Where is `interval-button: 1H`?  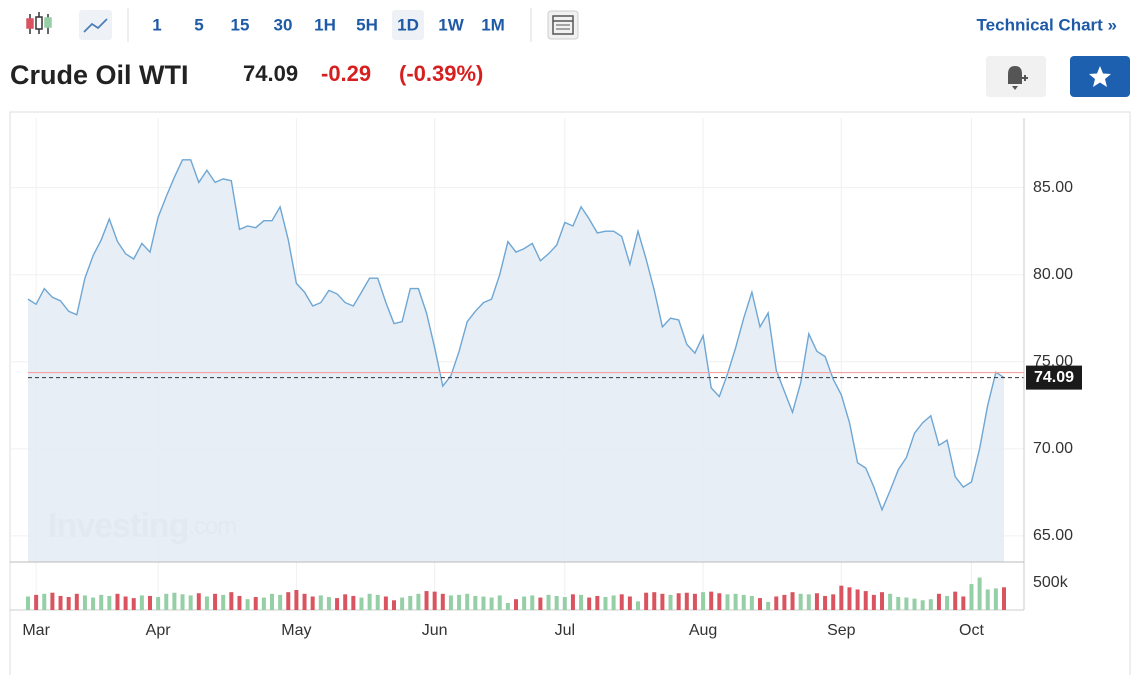 interval-button: 1H is located at coordinates (325, 24).